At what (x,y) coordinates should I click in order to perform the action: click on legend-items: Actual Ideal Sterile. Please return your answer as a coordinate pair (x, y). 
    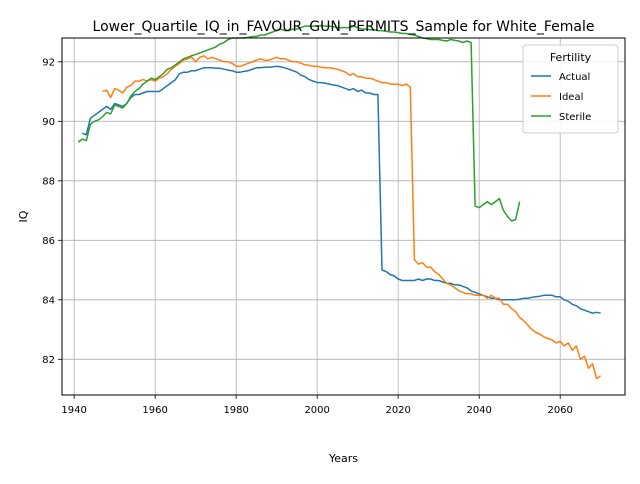
    Looking at the image, I should click on (561, 97).